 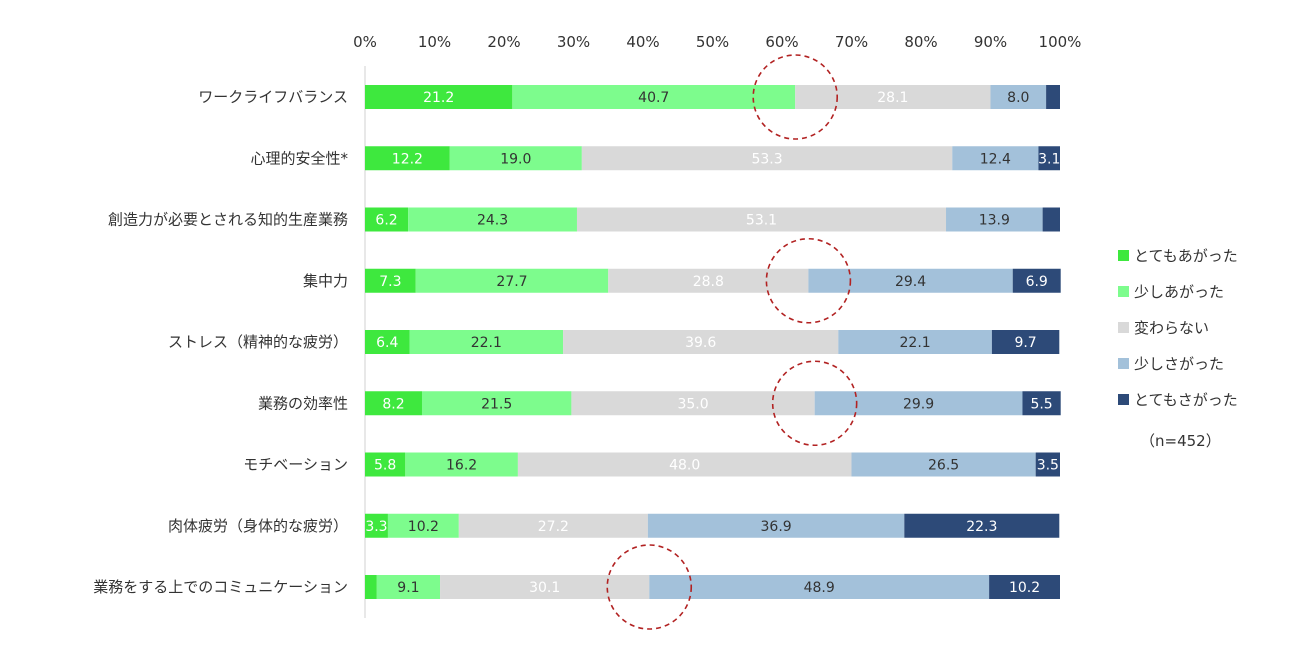 What do you see at coordinates (515, 159) in the screenshot?
I see `data-label: 19.0` at bounding box center [515, 159].